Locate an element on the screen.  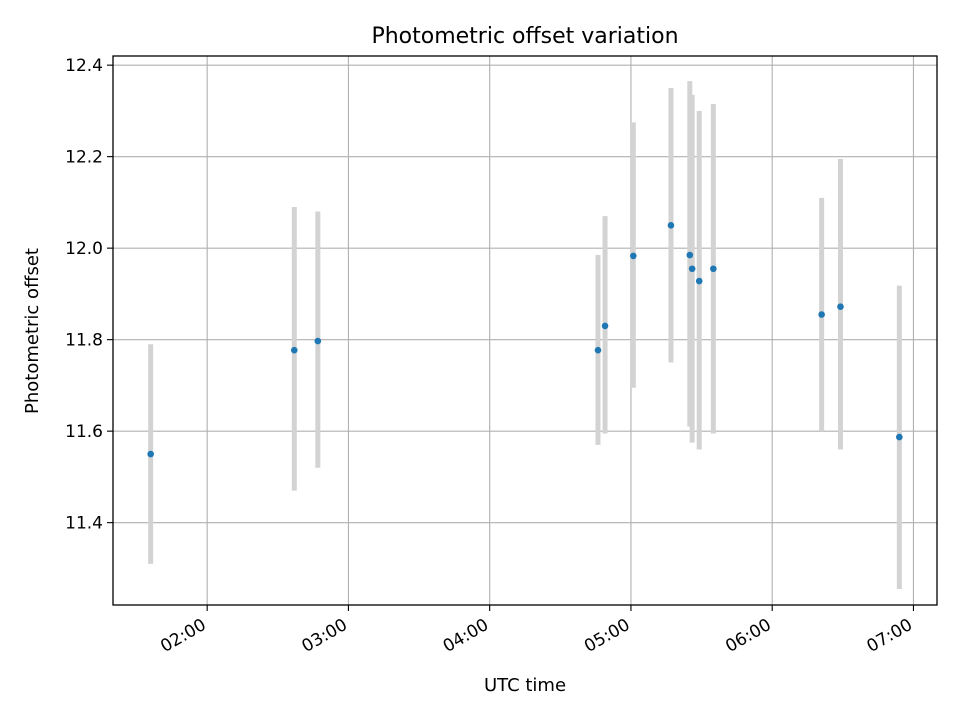
y-tick-label: 11.8 is located at coordinates (84, 341).